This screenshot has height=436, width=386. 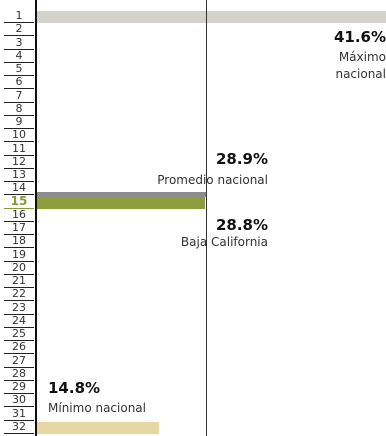 What do you see at coordinates (360, 74) in the screenshot?
I see `max-label-line2: nacional` at bounding box center [360, 74].